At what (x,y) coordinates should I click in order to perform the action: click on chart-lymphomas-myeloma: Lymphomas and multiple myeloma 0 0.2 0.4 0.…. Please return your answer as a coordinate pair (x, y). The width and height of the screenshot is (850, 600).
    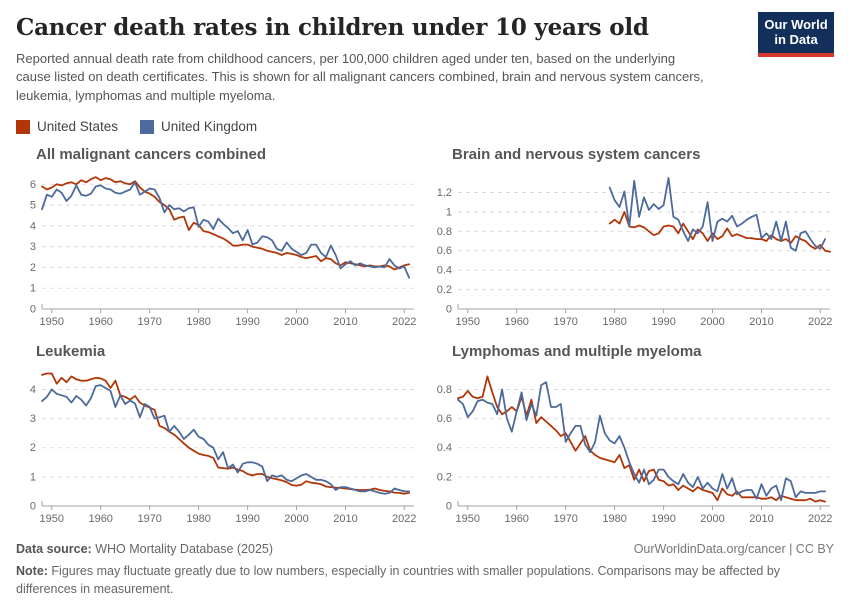
    Looking at the image, I should click on (633, 437).